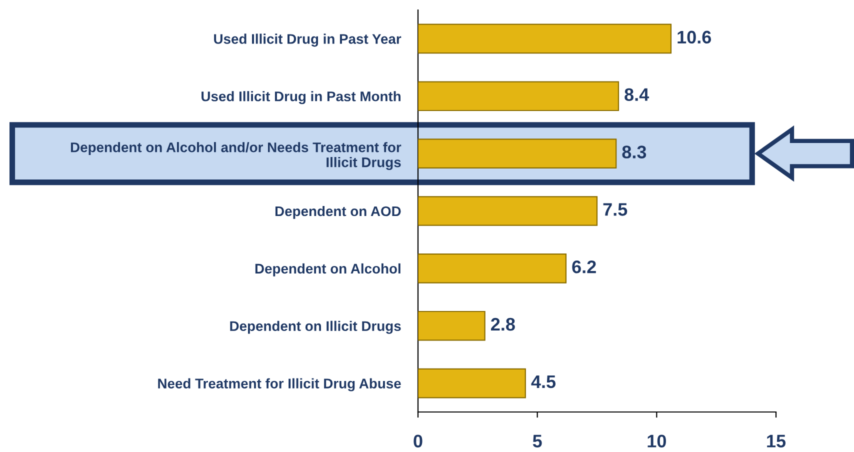  What do you see at coordinates (637, 94) in the screenshot?
I see `data-label: 8.4` at bounding box center [637, 94].